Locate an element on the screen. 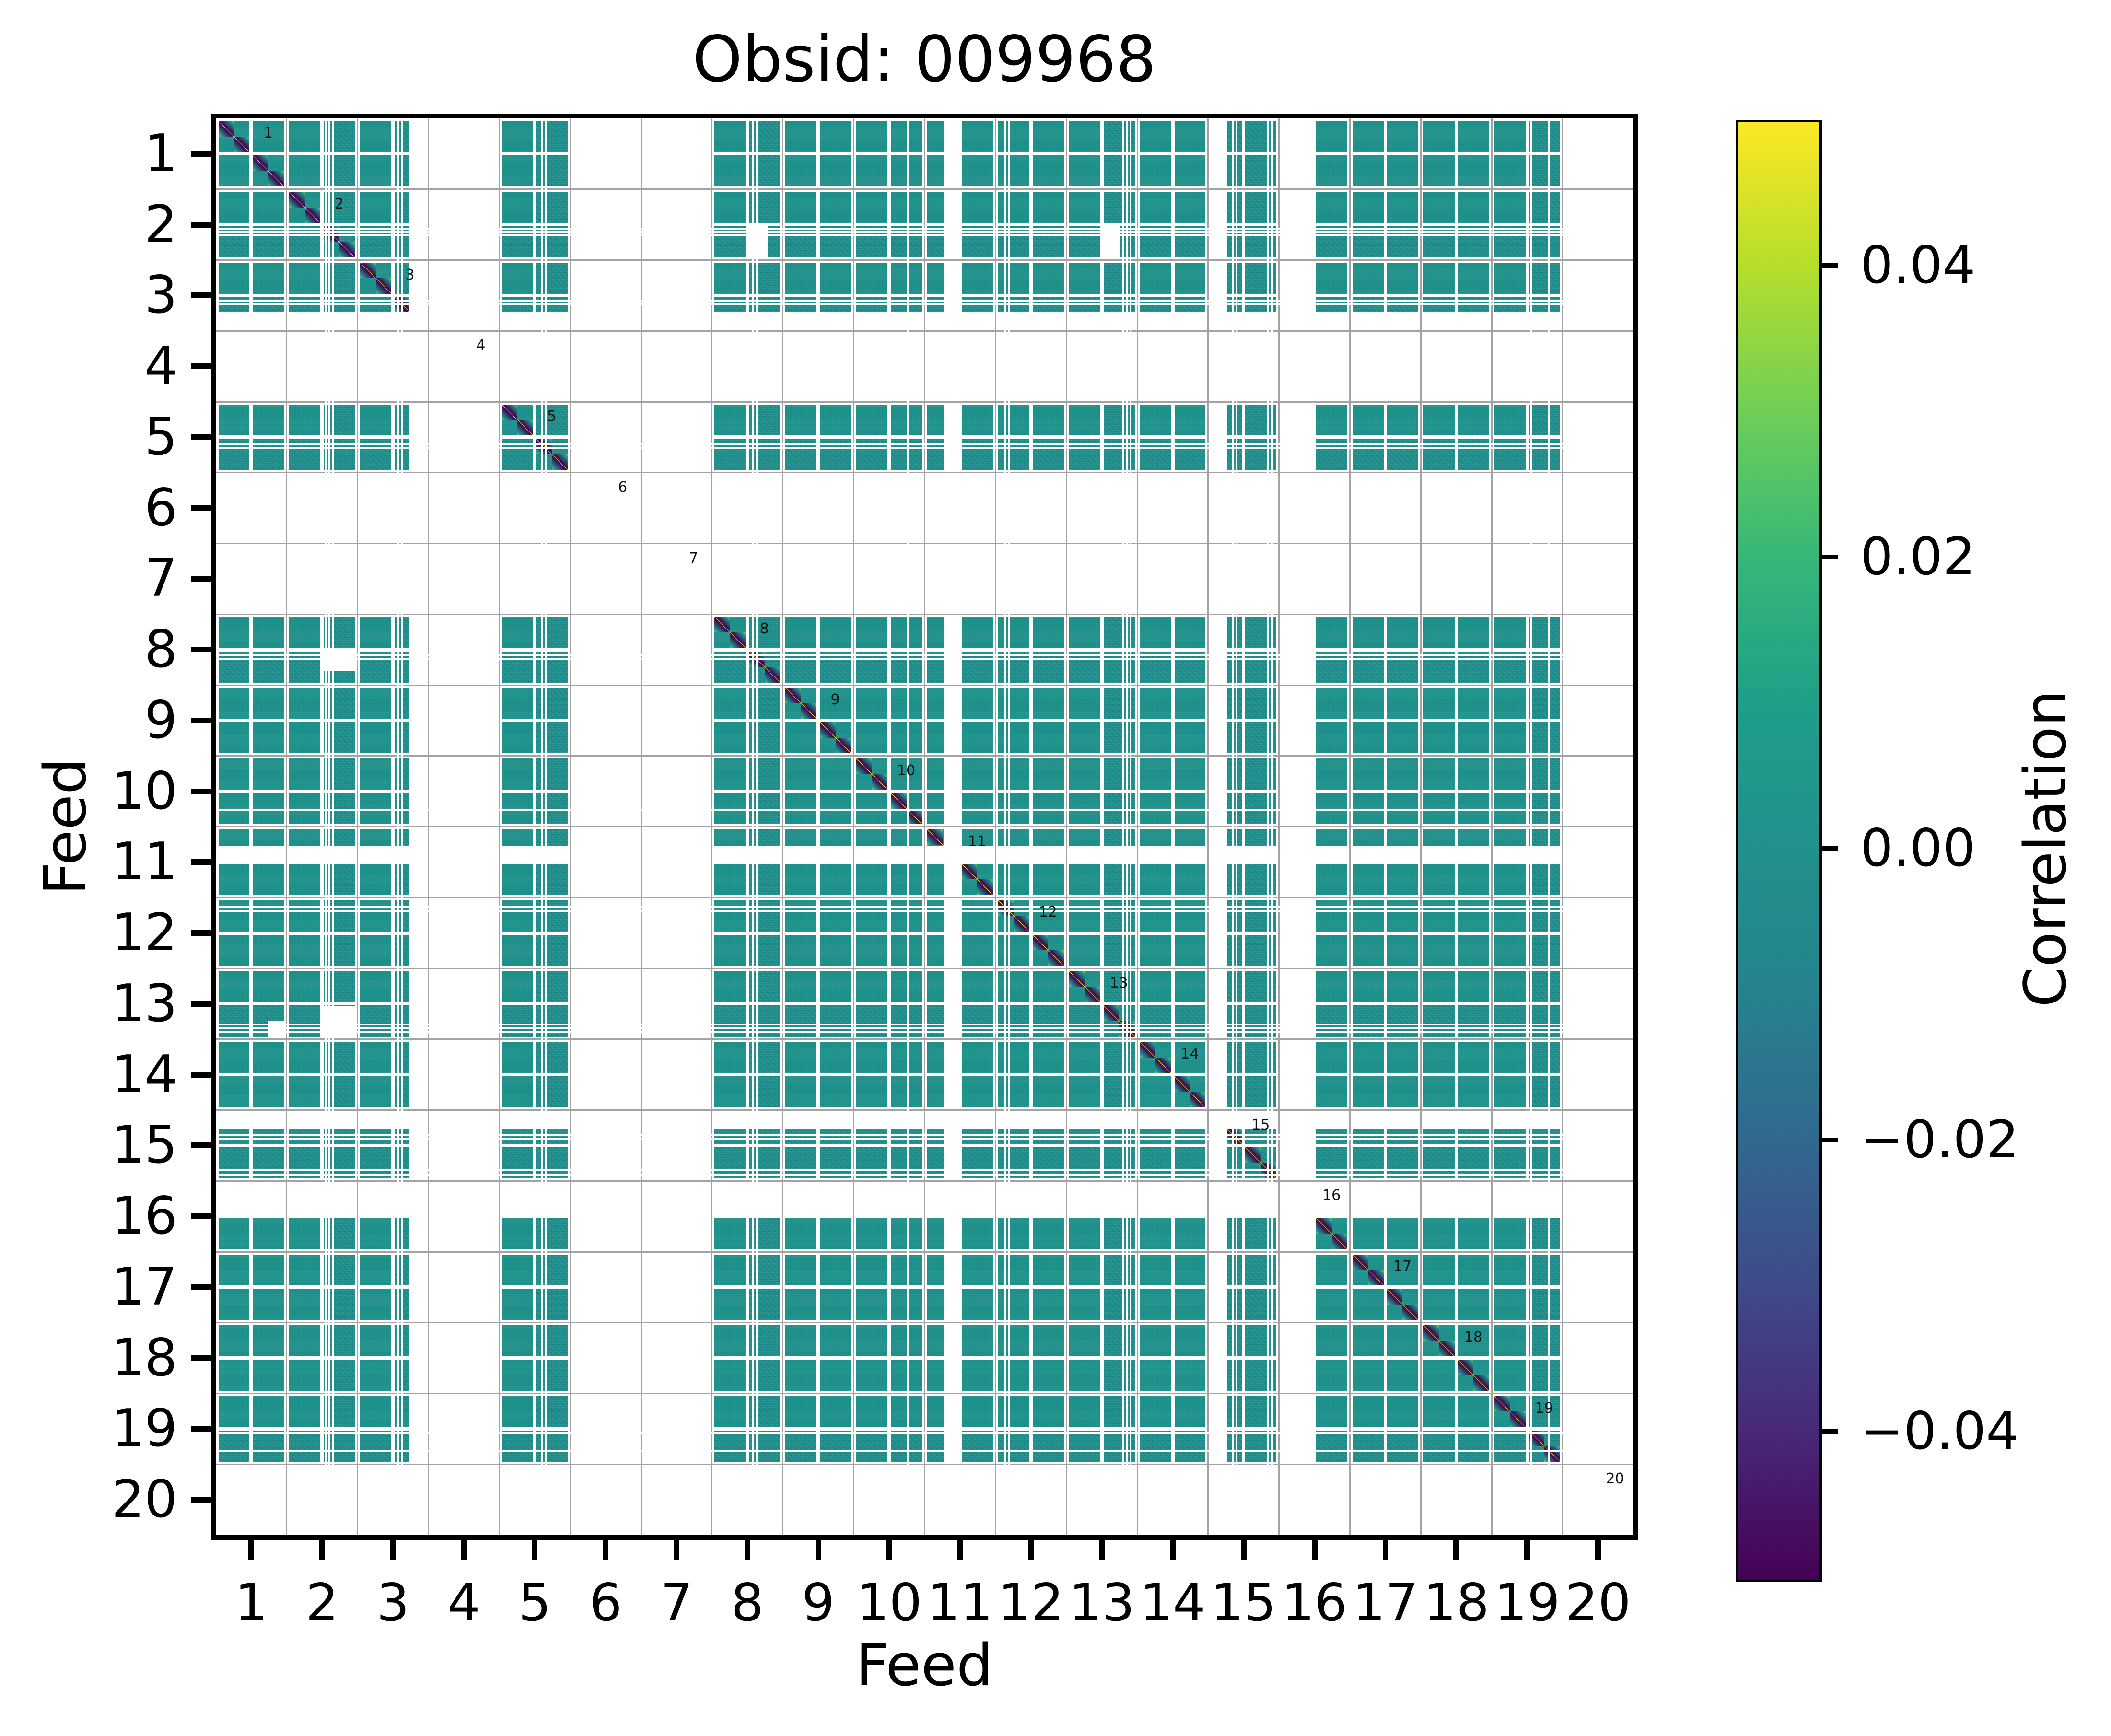 The height and width of the screenshot is (1736, 2111). y-tick-label: 11 is located at coordinates (144, 862).